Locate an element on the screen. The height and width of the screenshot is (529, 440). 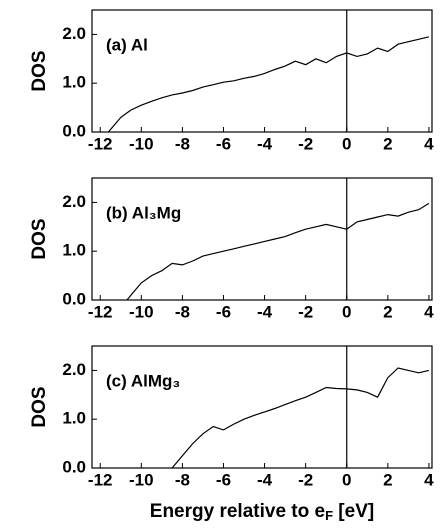
panel-annotation: (b) Al₃Mg is located at coordinates (143, 212).